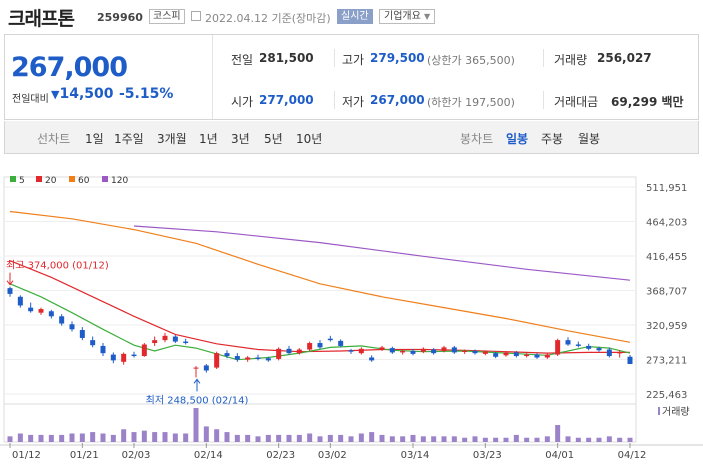  I want to click on volume-plot-frame, so click(320, 423).